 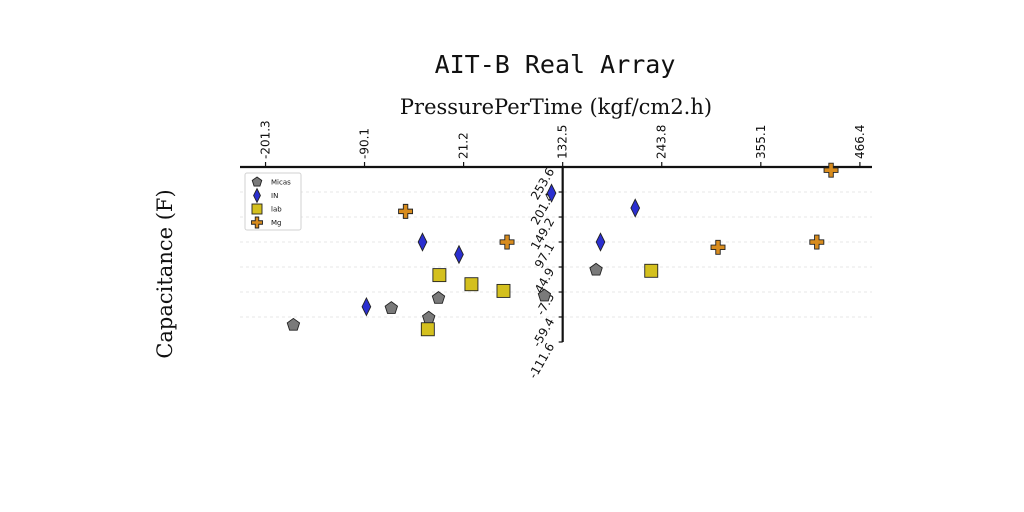 I want to click on legend-label: IN, so click(x=274, y=196).